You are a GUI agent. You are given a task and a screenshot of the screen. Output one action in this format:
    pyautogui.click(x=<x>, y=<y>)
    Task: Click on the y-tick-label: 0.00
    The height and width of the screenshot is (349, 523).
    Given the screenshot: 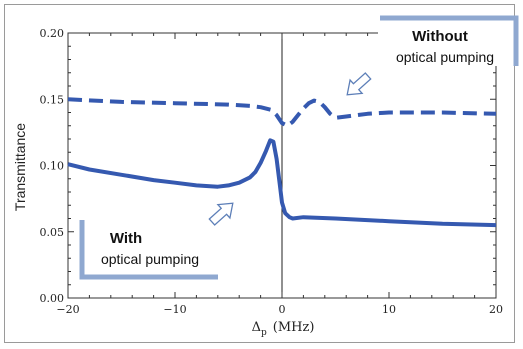 What is the action you would take?
    pyautogui.click(x=52, y=298)
    